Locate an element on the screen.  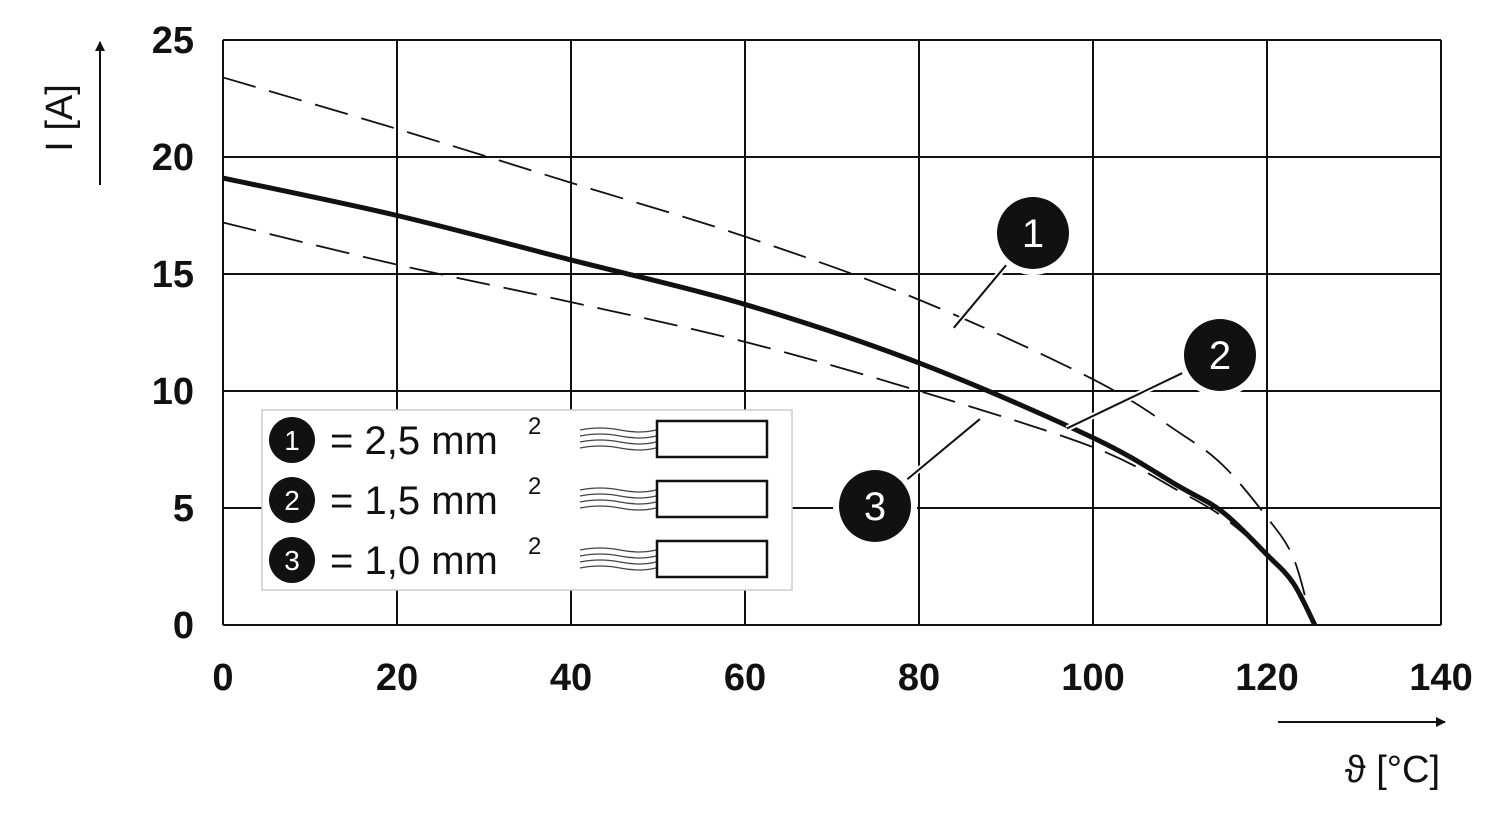
x-axis-title: ϑ [°C] is located at coordinates (1392, 770).